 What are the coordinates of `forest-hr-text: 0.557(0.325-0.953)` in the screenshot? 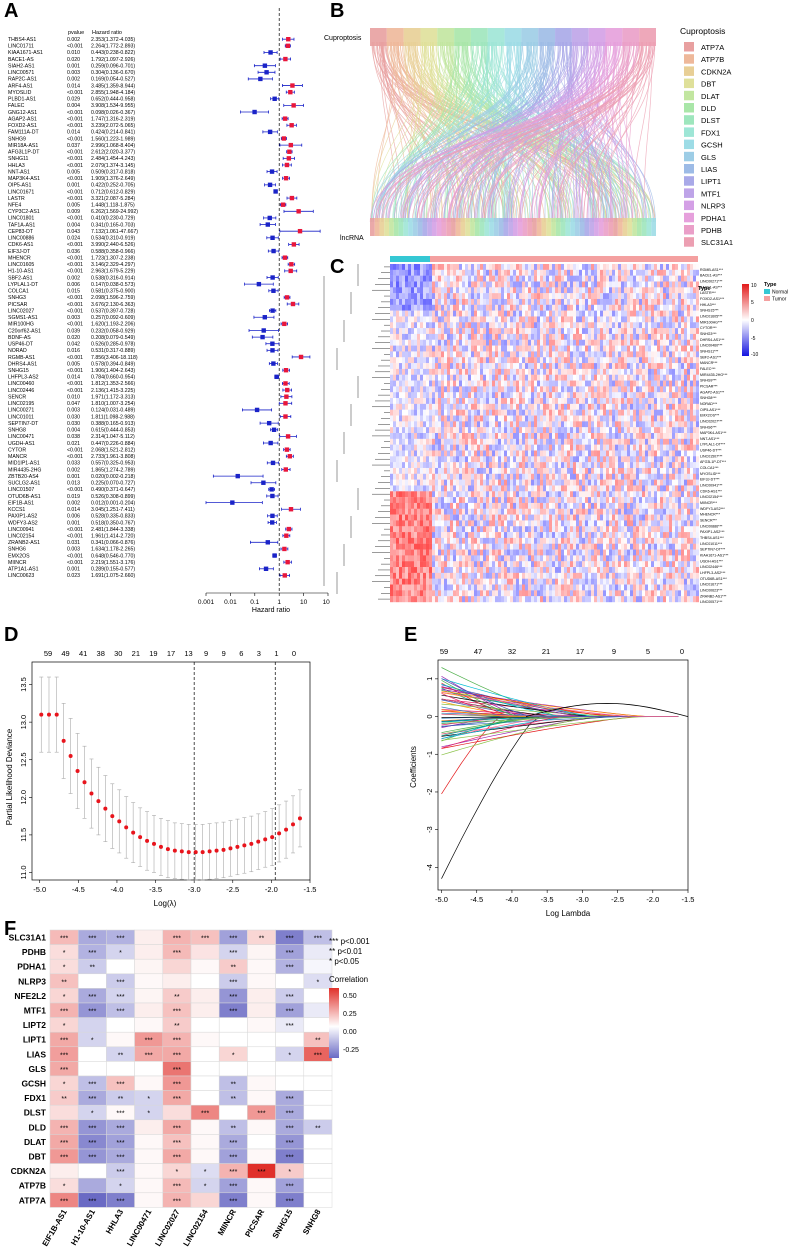 It's located at (113, 464).